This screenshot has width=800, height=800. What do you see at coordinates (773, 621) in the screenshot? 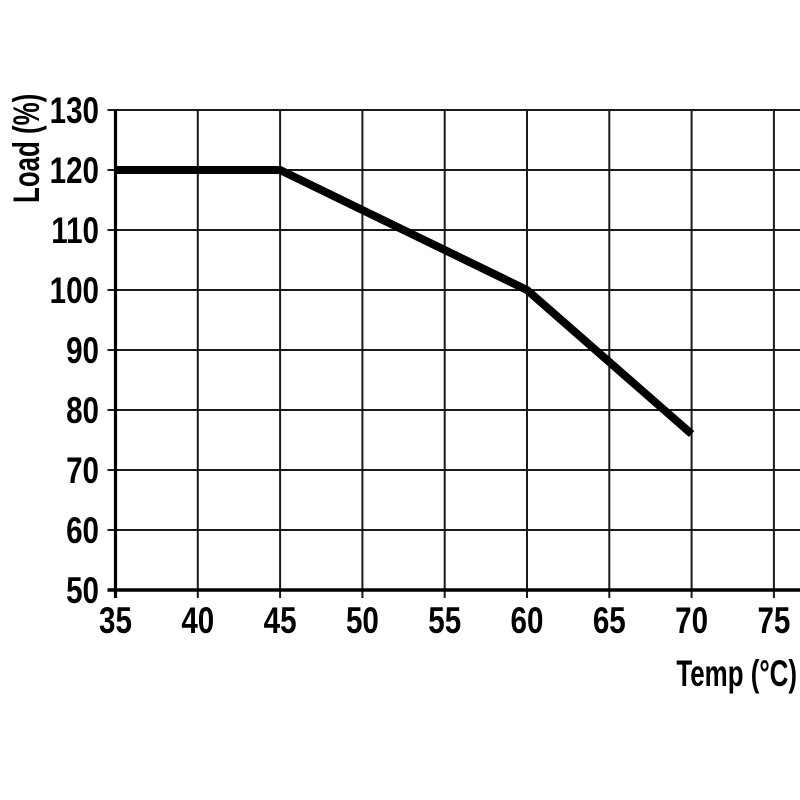
I see `x-tick-label: 75` at bounding box center [773, 621].